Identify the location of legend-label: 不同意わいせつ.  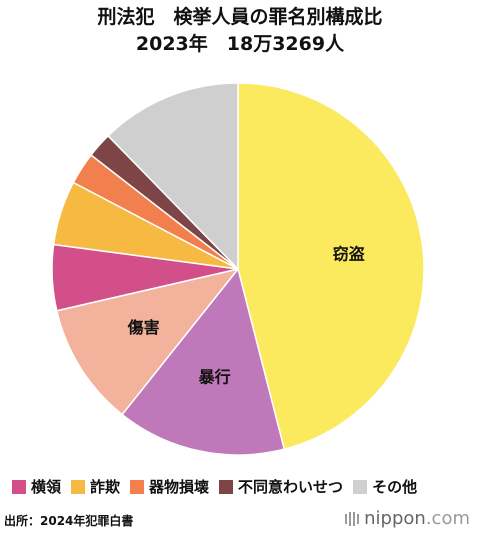
(291, 487).